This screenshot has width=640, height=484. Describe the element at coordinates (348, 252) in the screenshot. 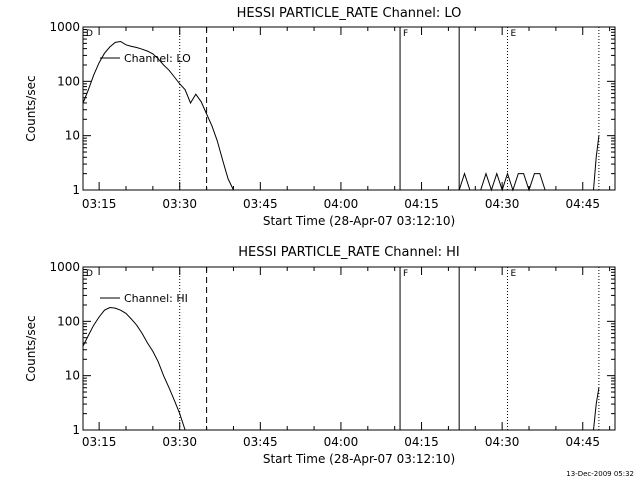

I see `chart-title: HESSI PARTICLE_RATE Channel: HI` at that location.